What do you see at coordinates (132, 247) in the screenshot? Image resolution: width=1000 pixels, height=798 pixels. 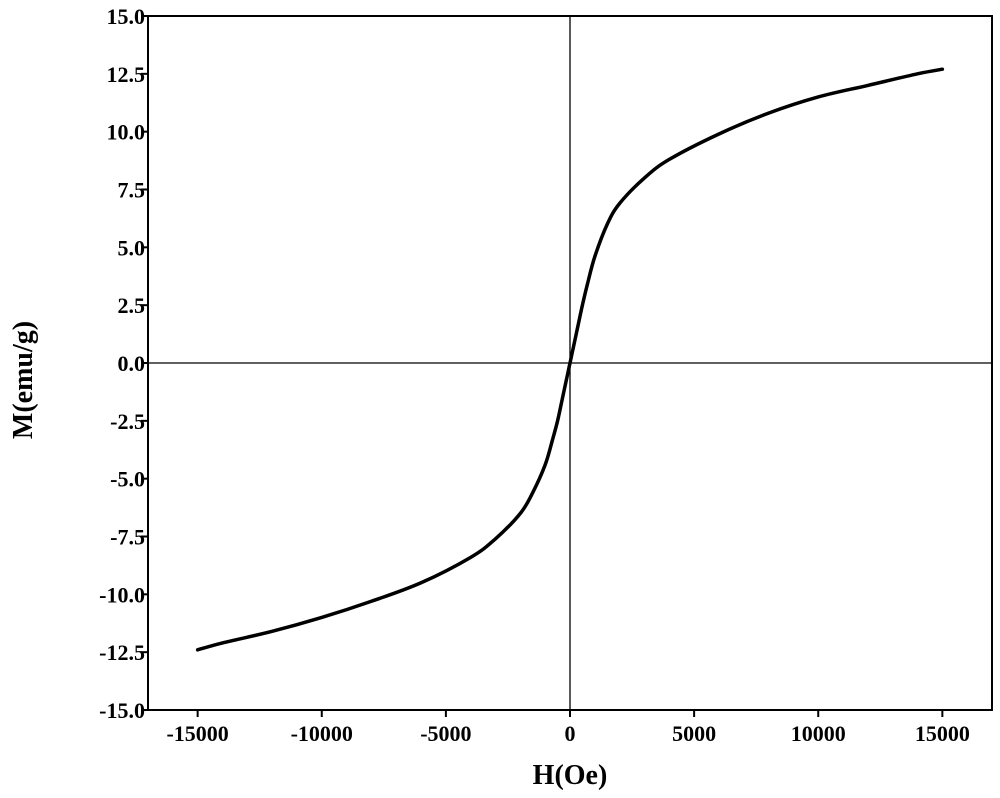 I see `y-tick-label: 5.0` at bounding box center [132, 247].